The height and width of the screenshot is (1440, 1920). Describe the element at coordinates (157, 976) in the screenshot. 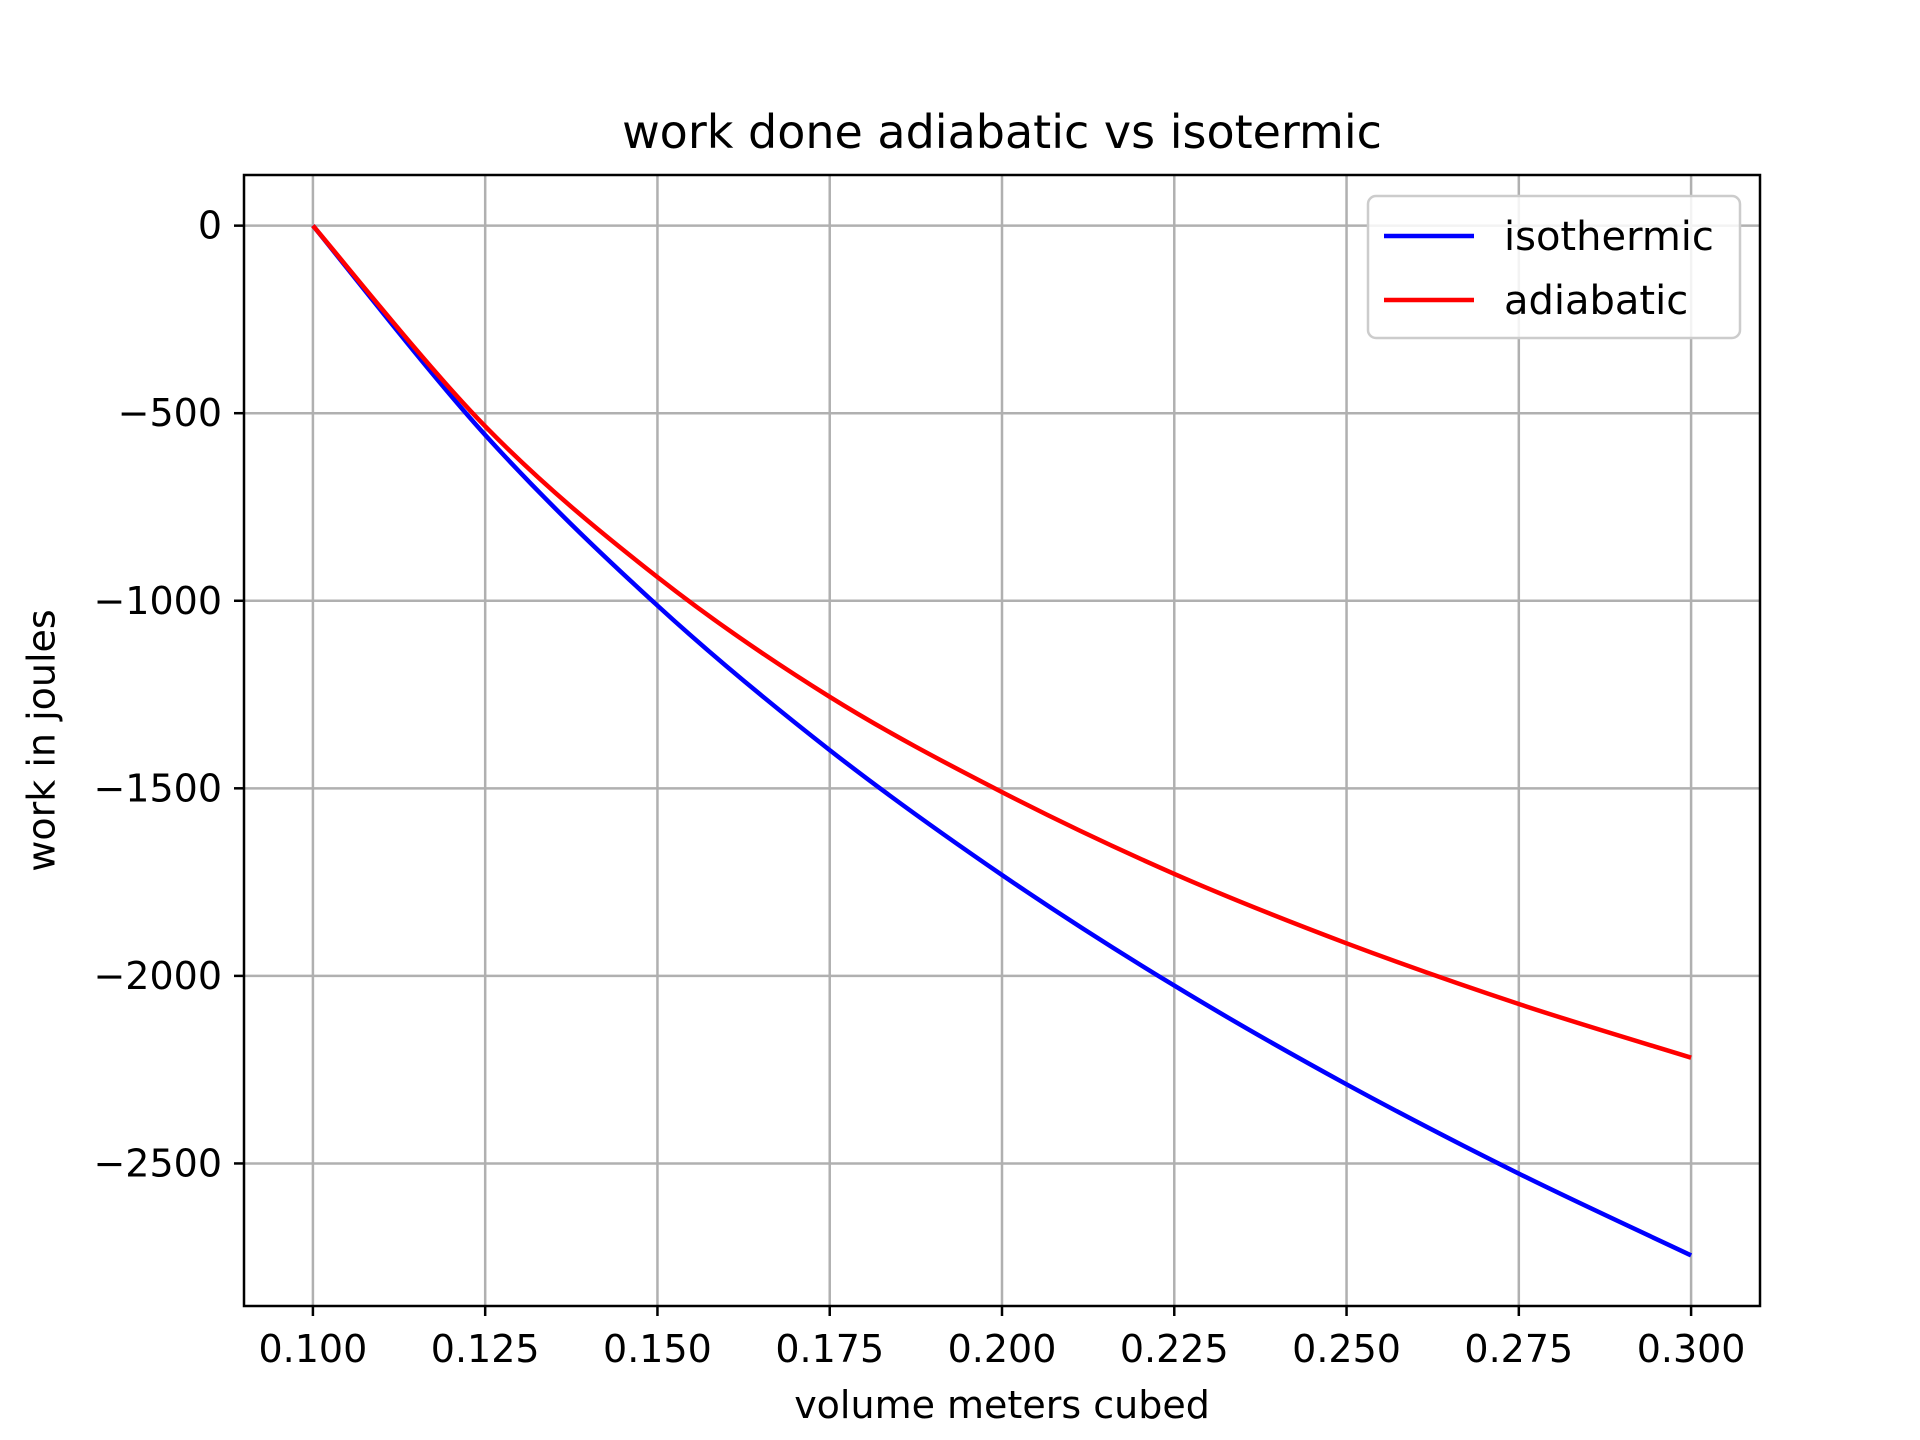

I see `y-tick-label: −2000` at that location.